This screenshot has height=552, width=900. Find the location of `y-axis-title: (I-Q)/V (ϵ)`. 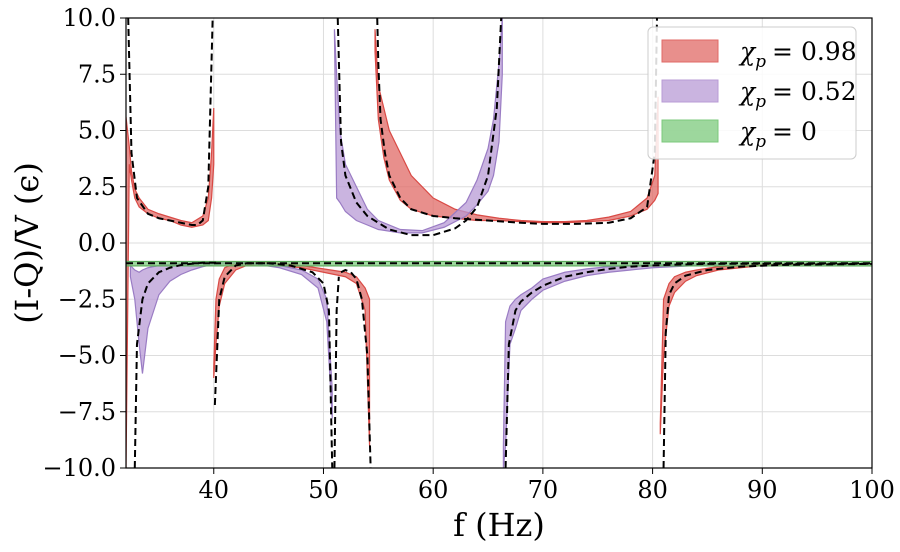

y-axis-title: (I-Q)/V (ϵ) is located at coordinates (27, 243).